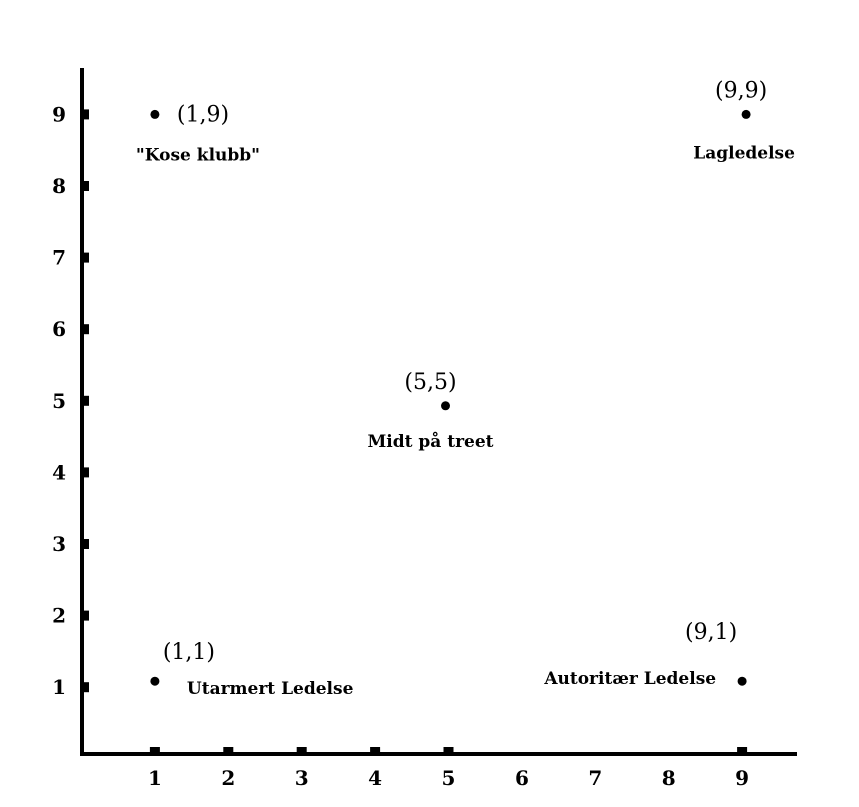 The width and height of the screenshot is (859, 807). What do you see at coordinates (59, 258) in the screenshot?
I see `y-tick-label-7: 7` at bounding box center [59, 258].